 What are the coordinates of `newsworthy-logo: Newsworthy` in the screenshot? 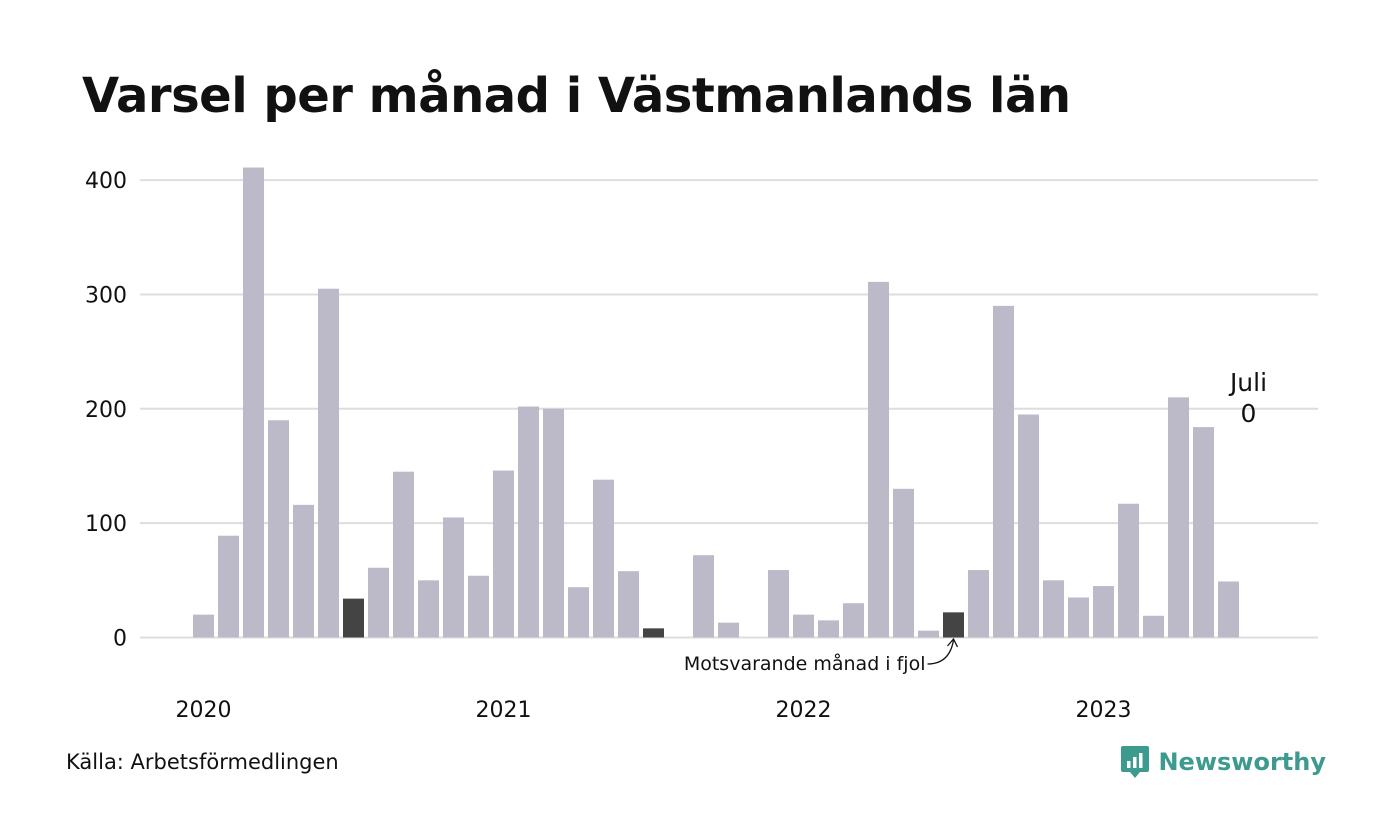 It's located at (1223, 762).